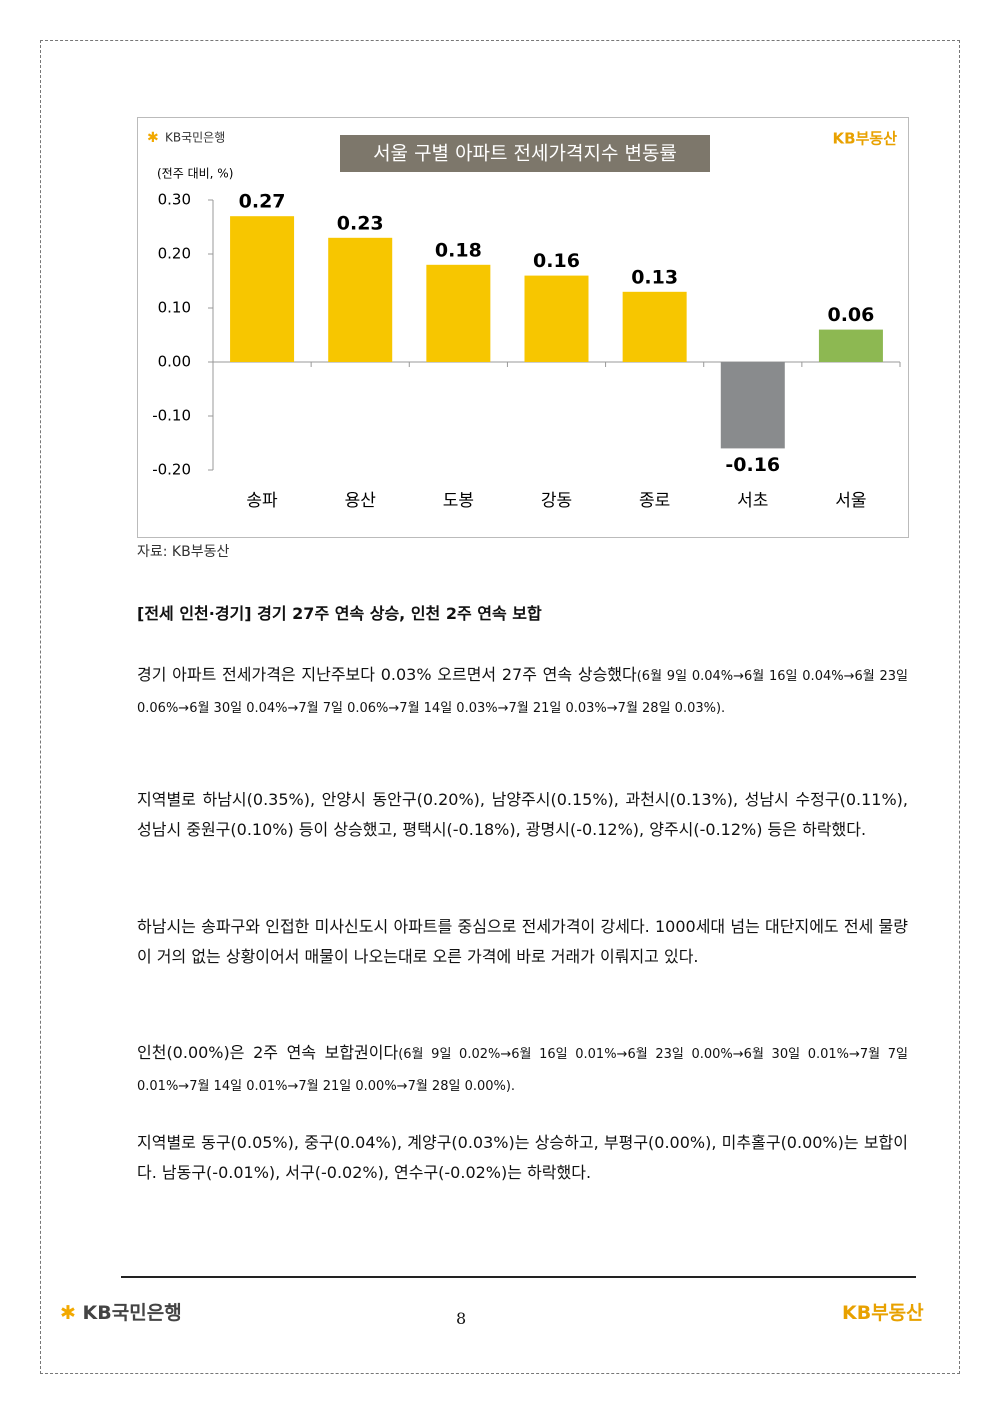  What do you see at coordinates (174, 254) in the screenshot?
I see `y-tick-label: 0.20` at bounding box center [174, 254].